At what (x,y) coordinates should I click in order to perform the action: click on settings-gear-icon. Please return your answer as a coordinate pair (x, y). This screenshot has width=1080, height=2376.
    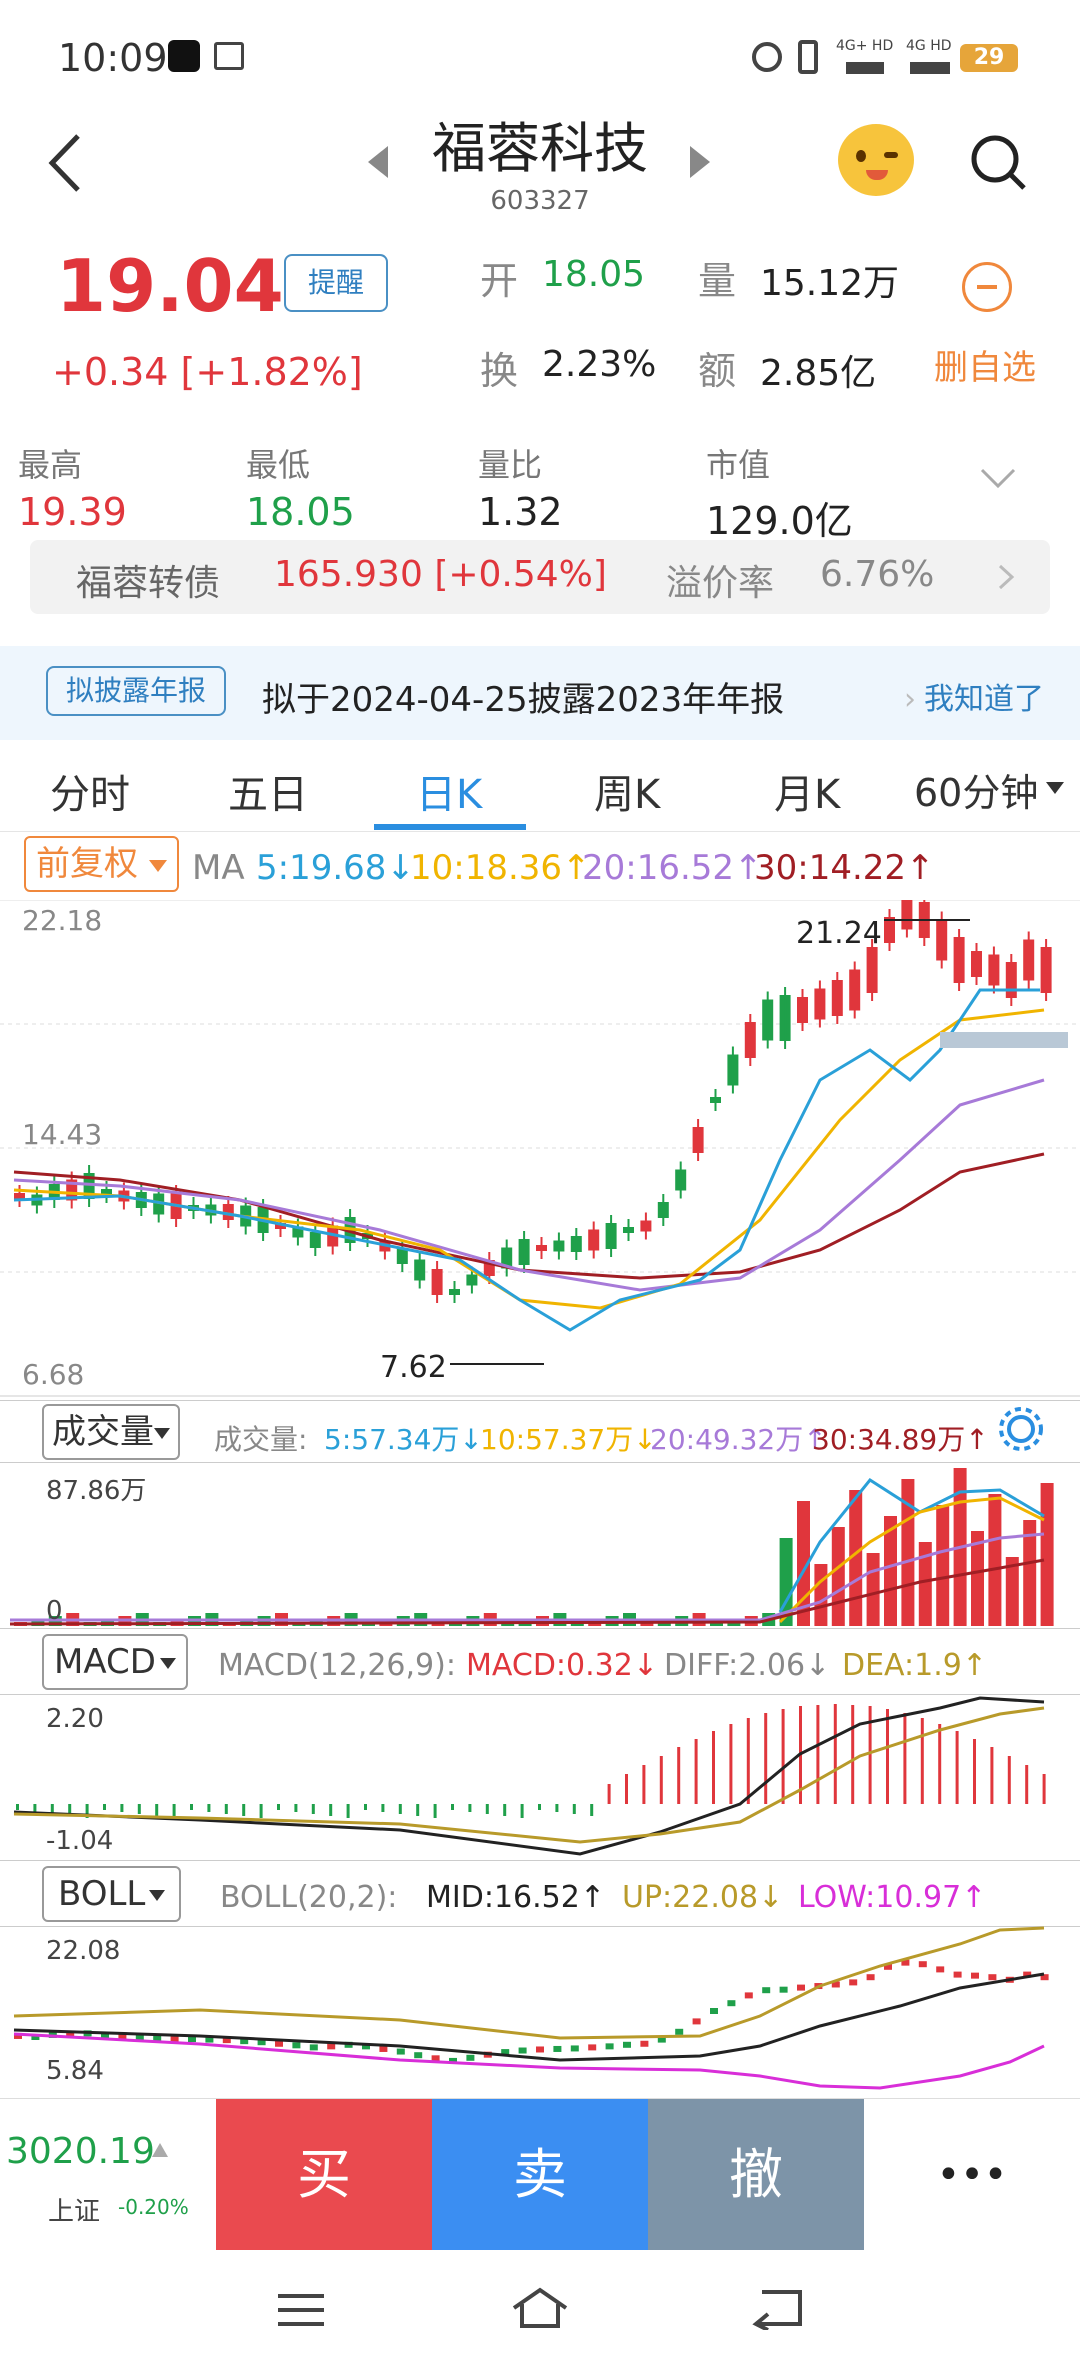
    Looking at the image, I should click on (1021, 1429).